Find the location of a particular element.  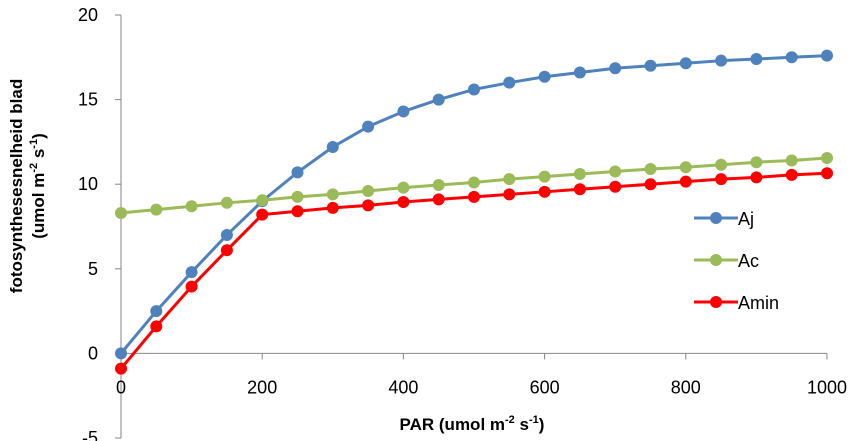

y-tick-label: -5 is located at coordinates (90, 434).